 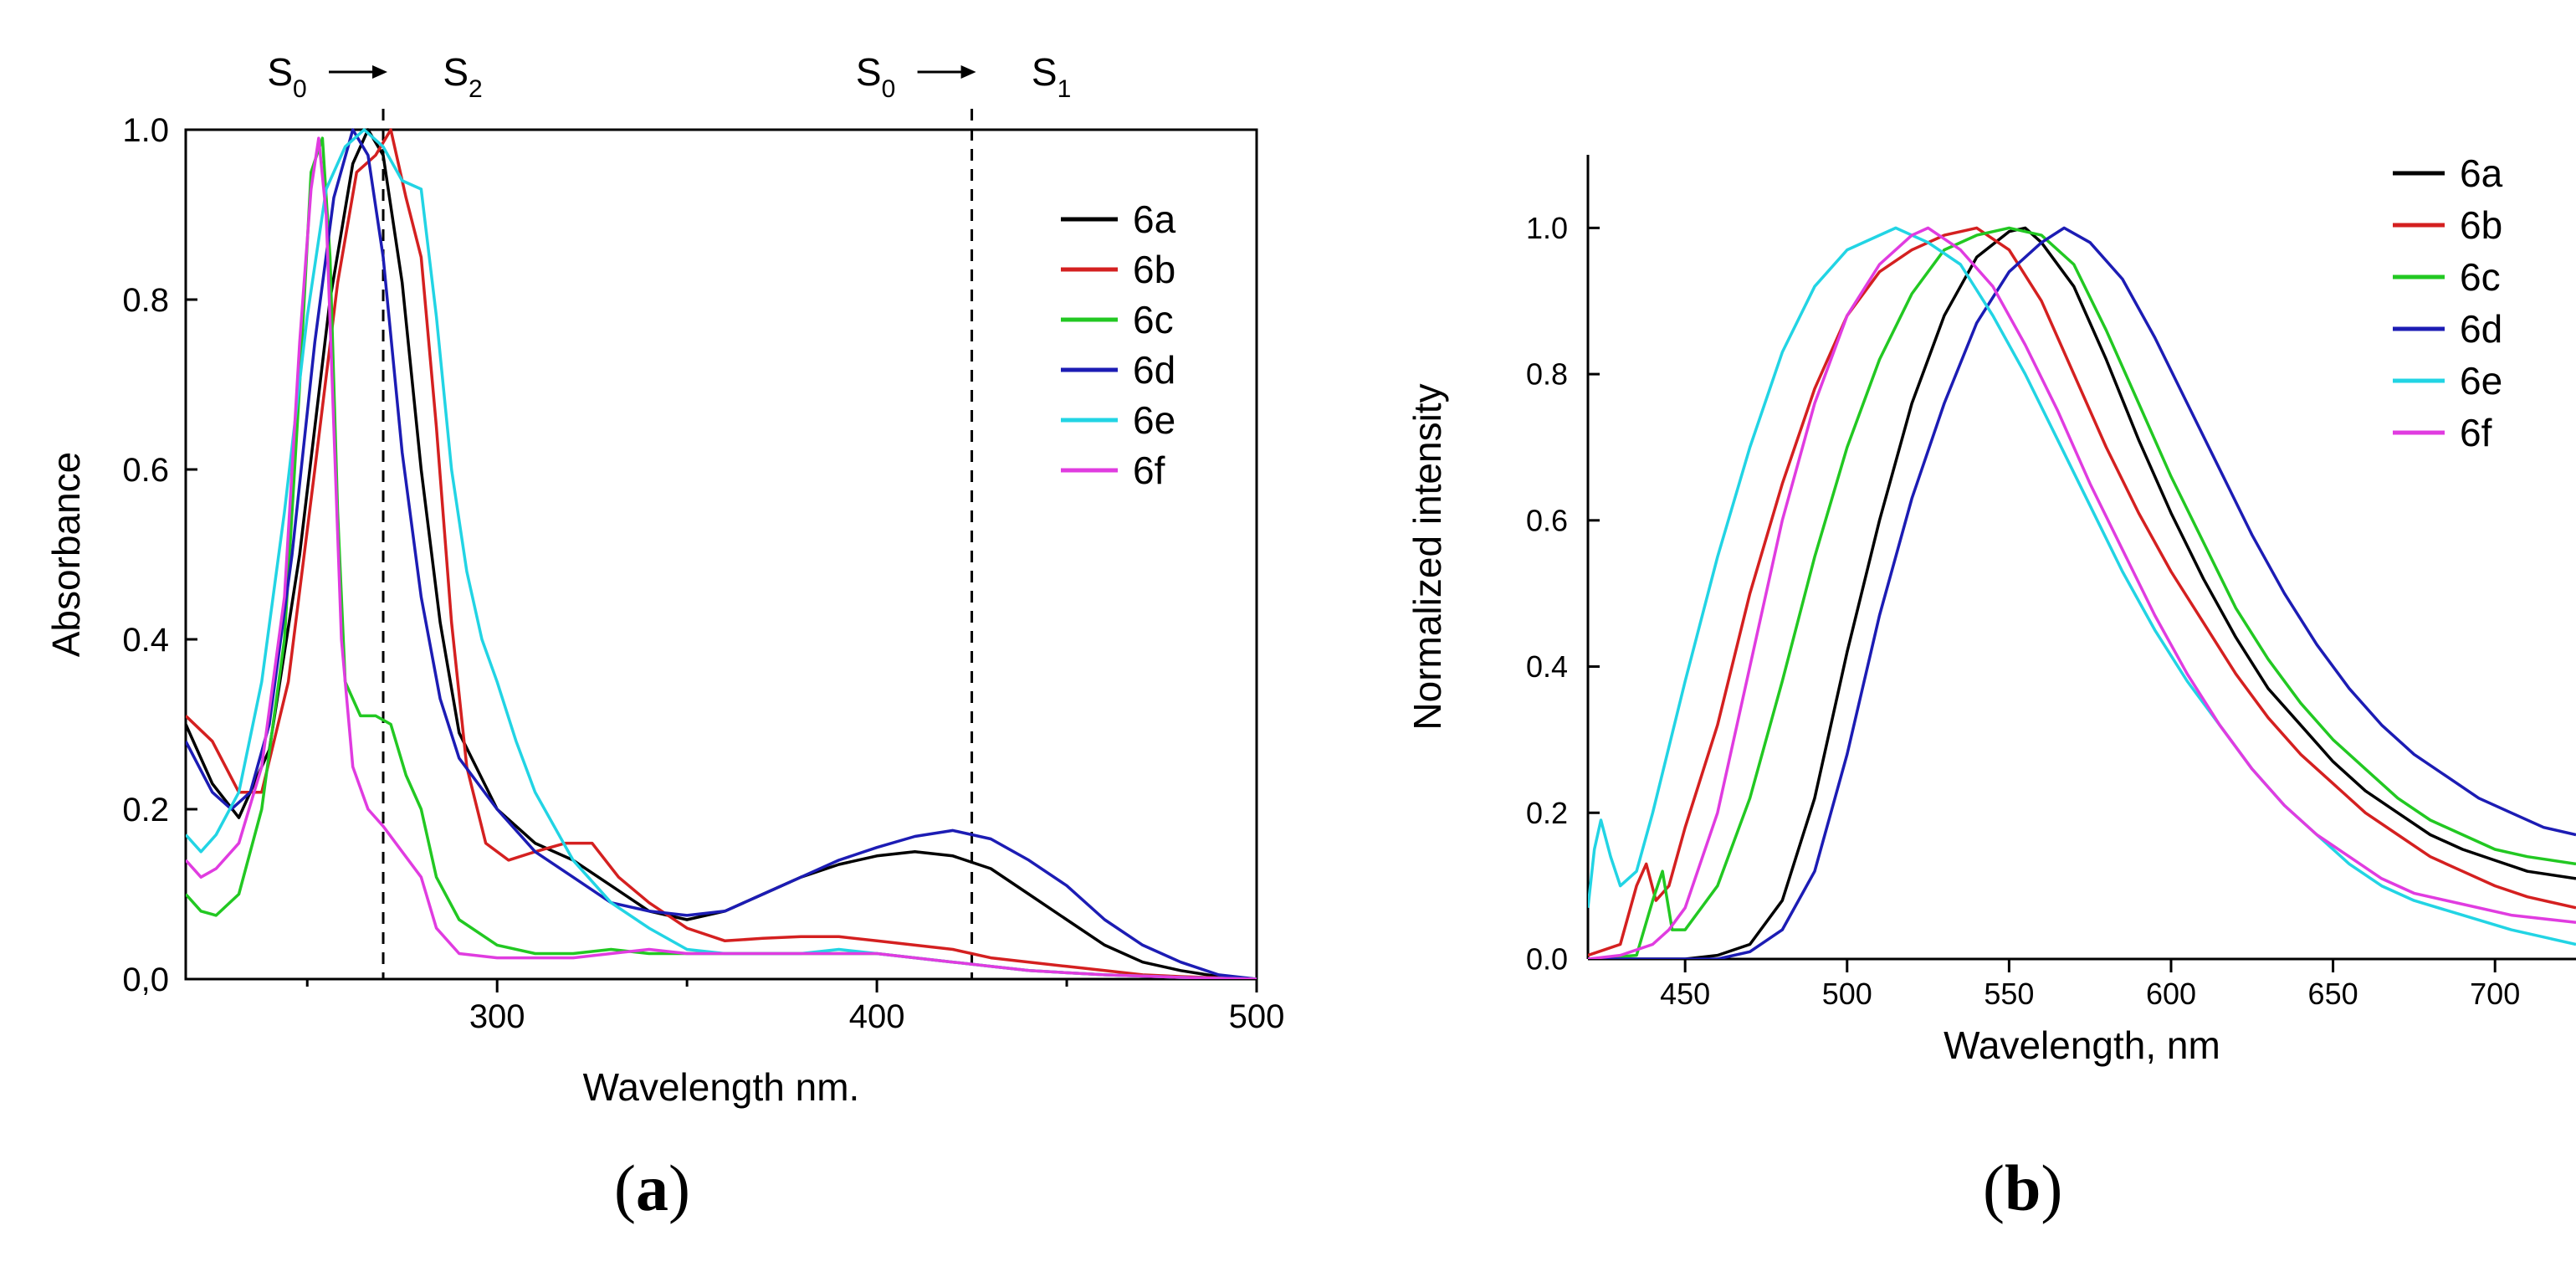 I want to click on panel-a-legend-label-6e: 6e, so click(x=1154, y=420).